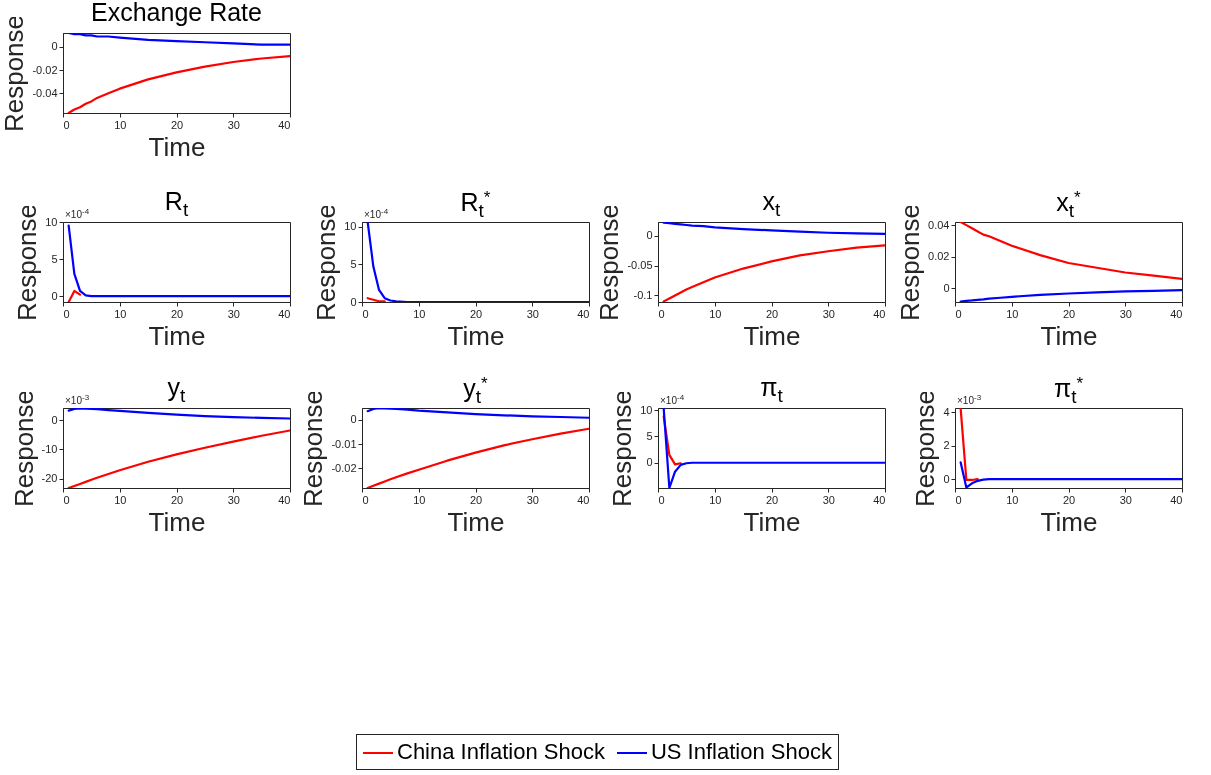 Image resolution: width=1211 pixels, height=775 pixels. Describe the element at coordinates (344, 467) in the screenshot. I see `y-tick-label: -0.02` at that location.